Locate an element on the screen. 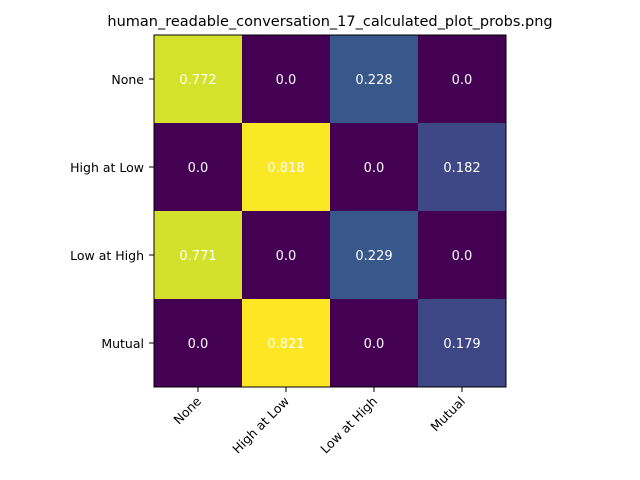 This screenshot has height=480, width=640. cell-value-label: 0.821 is located at coordinates (285, 344).